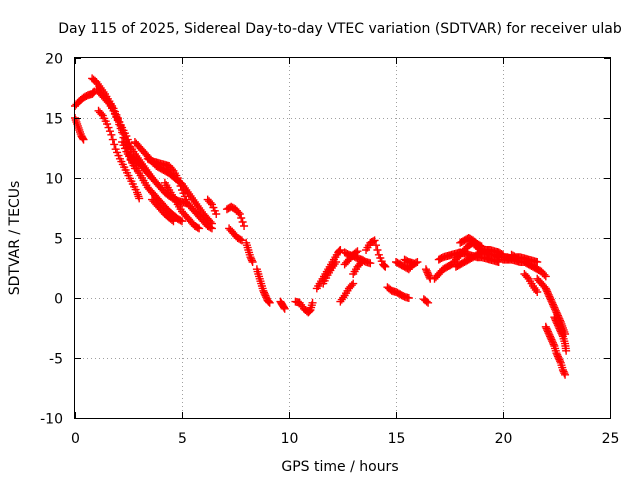 Image resolution: width=640 pixels, height=480 pixels. I want to click on x-tick-label: 0, so click(75, 439).